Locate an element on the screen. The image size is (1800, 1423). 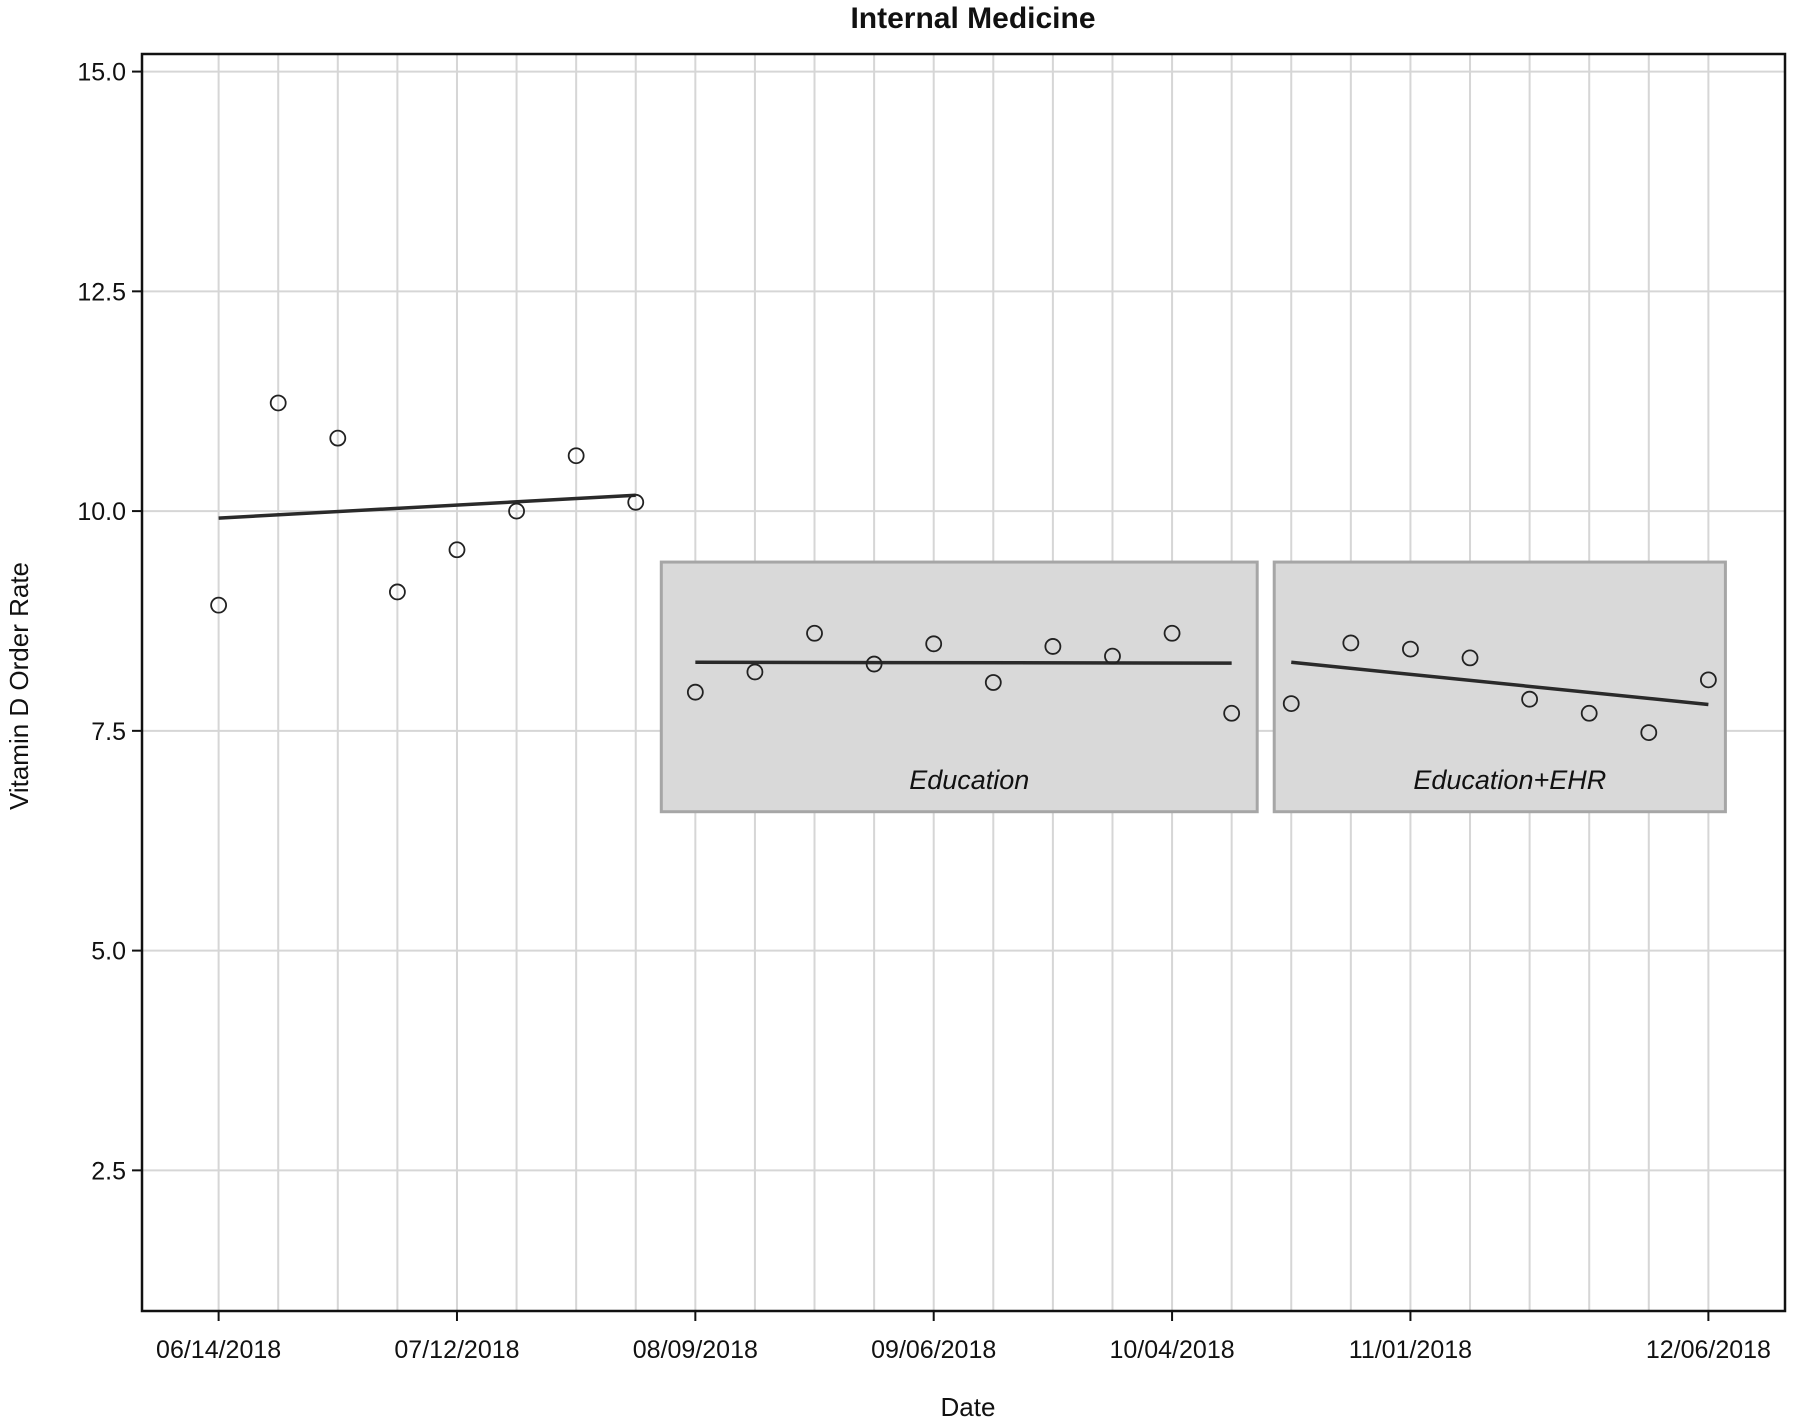
x-tick-label: 12/06/2018 is located at coordinates (1708, 1350).